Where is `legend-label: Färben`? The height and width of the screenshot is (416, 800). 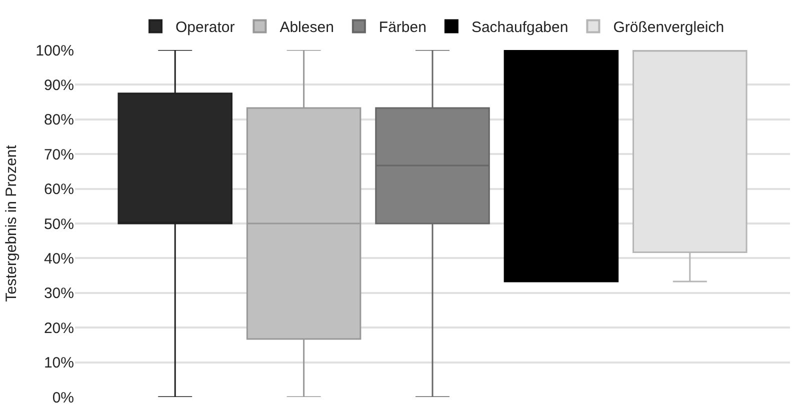 legend-label: Färben is located at coordinates (402, 27).